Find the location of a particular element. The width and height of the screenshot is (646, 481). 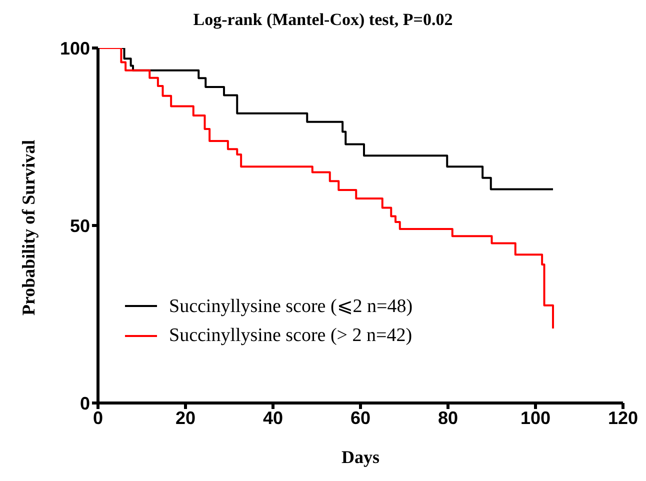

x-tick-label: 100 is located at coordinates (535, 418).